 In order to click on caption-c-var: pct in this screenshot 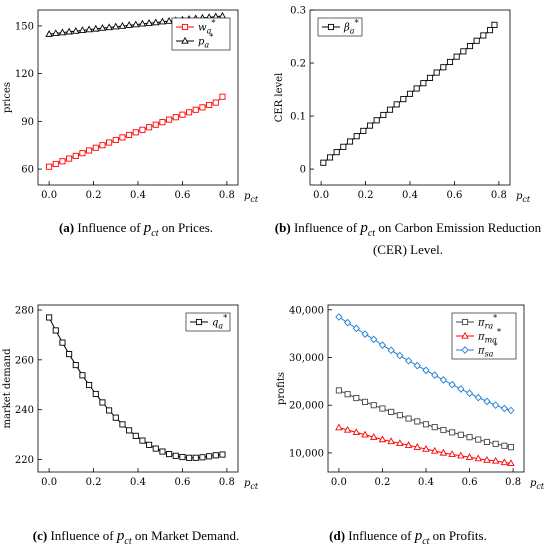, I will do `click(124, 537)`.